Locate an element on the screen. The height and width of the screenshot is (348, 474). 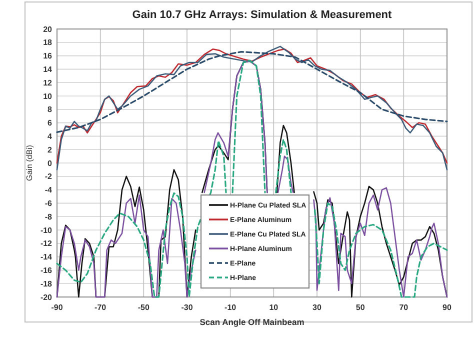
x-axis-title: Scan Angle Off Mainbeam is located at coordinates (252, 322).